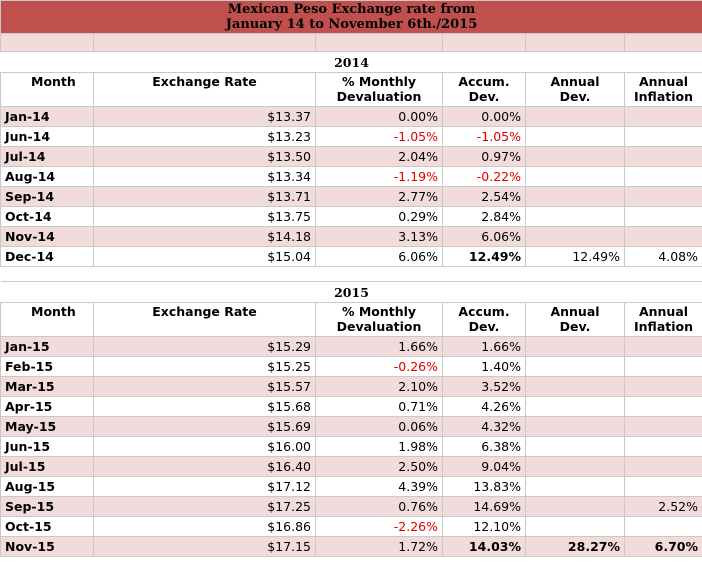 This screenshot has height=575, width=702. Describe the element at coordinates (204, 81) in the screenshot. I see `exchange-rate-header-text: Exchange Rate` at that location.